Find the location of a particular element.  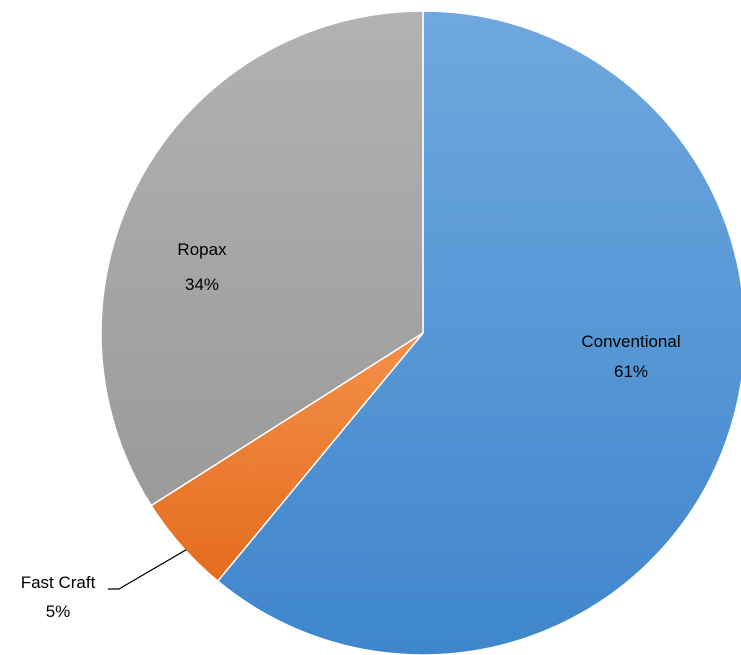

slice-label-ropax-value: 34% is located at coordinates (202, 284).